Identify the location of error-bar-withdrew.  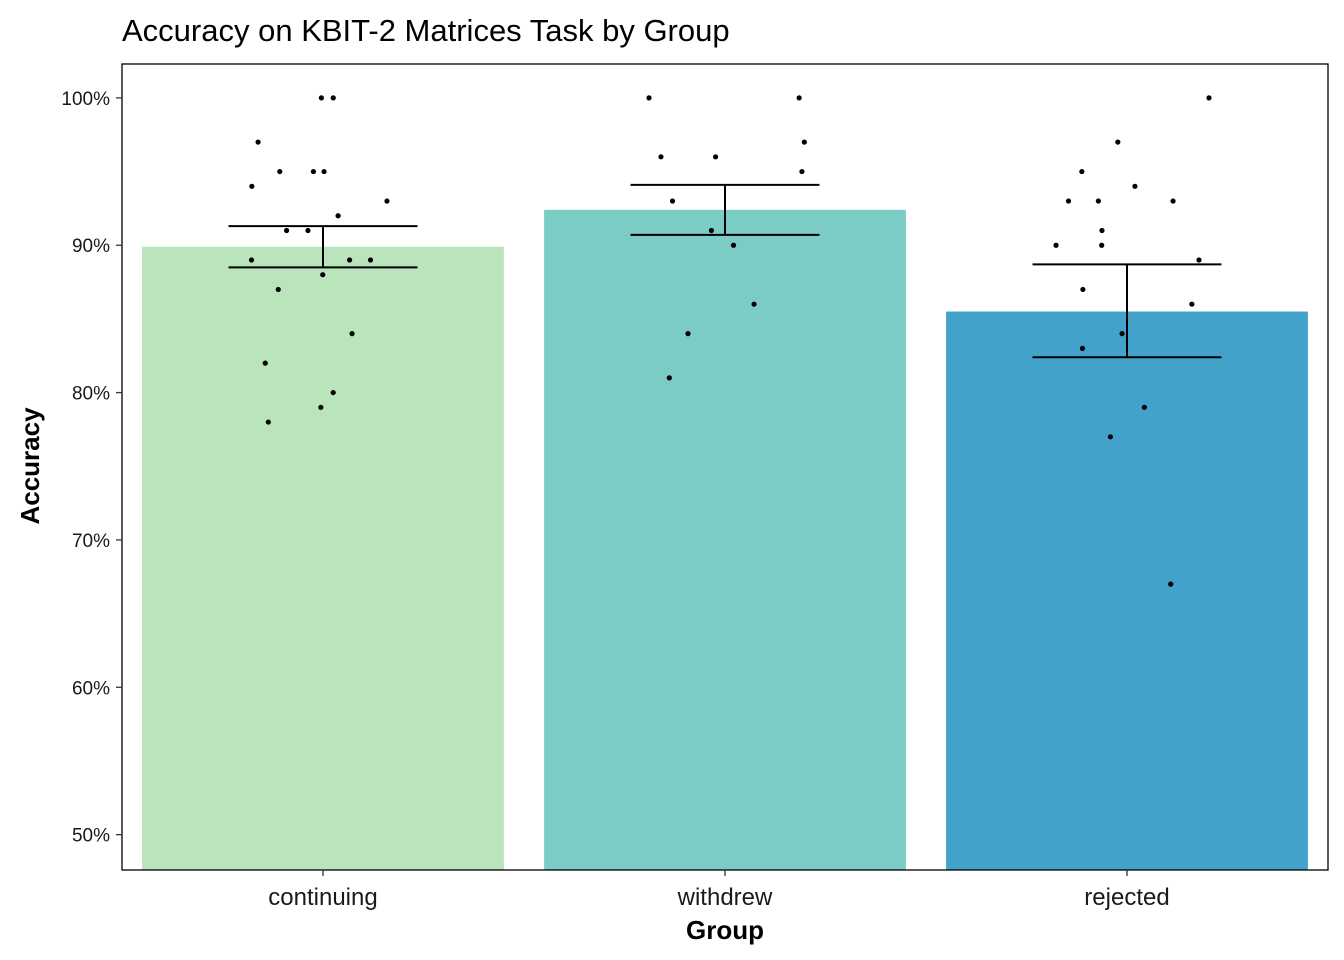
(725, 209).